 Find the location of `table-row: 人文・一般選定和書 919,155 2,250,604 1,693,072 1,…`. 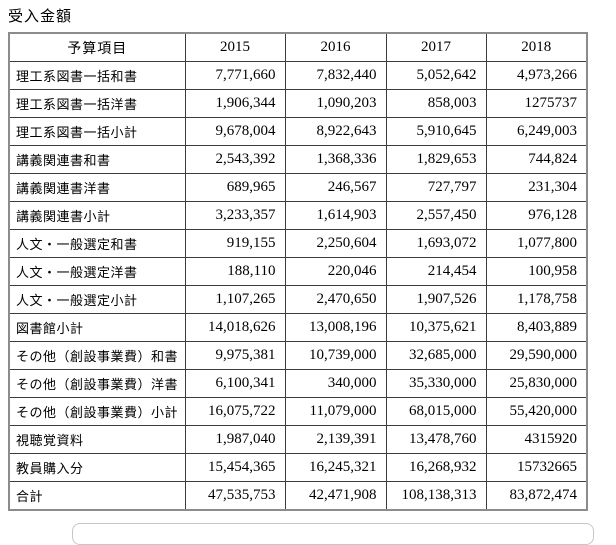

table-row: 人文・一般選定和書 919,155 2,250,604 1,693,072 1,… is located at coordinates (298, 243).